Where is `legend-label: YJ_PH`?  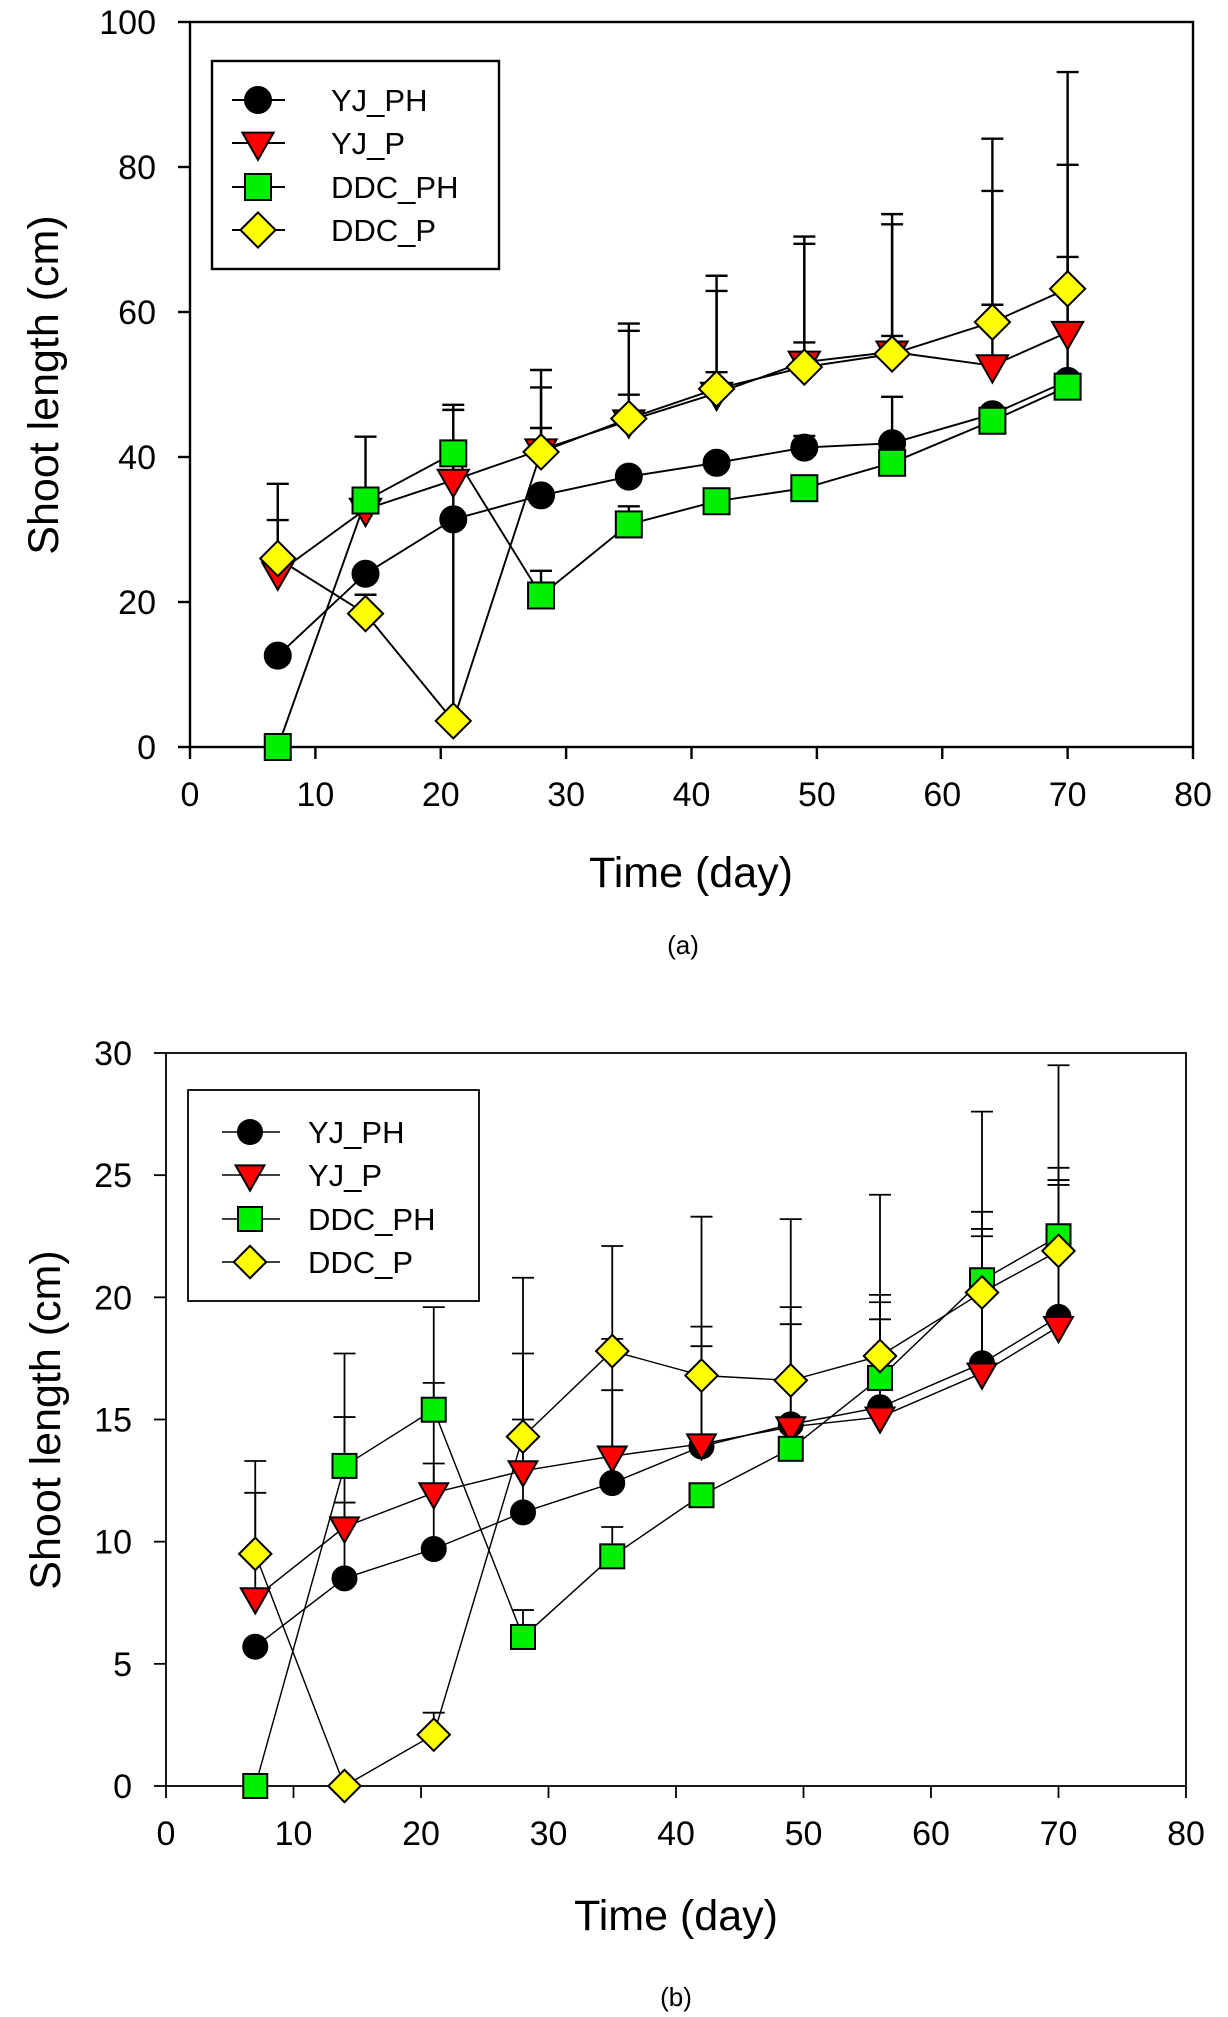 legend-label: YJ_PH is located at coordinates (379, 100).